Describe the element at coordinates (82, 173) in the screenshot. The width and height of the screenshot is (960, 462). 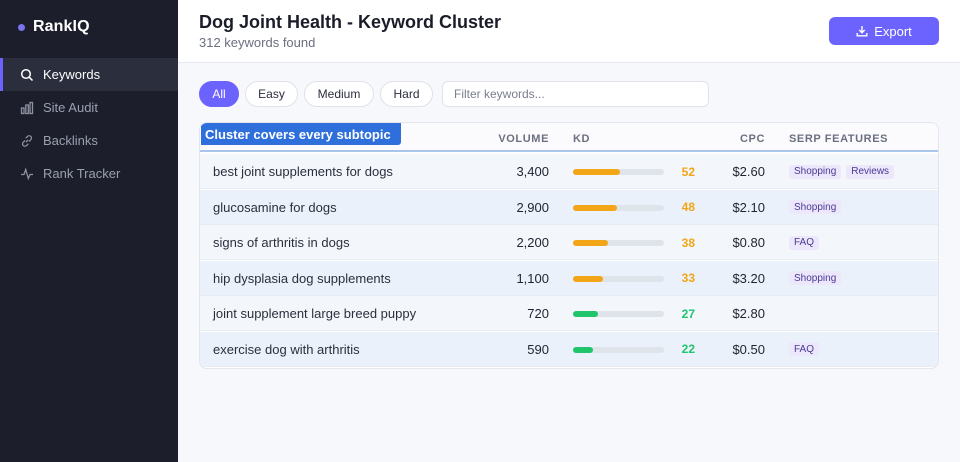
I see `sidebar-item-label: Rank Tracker` at that location.